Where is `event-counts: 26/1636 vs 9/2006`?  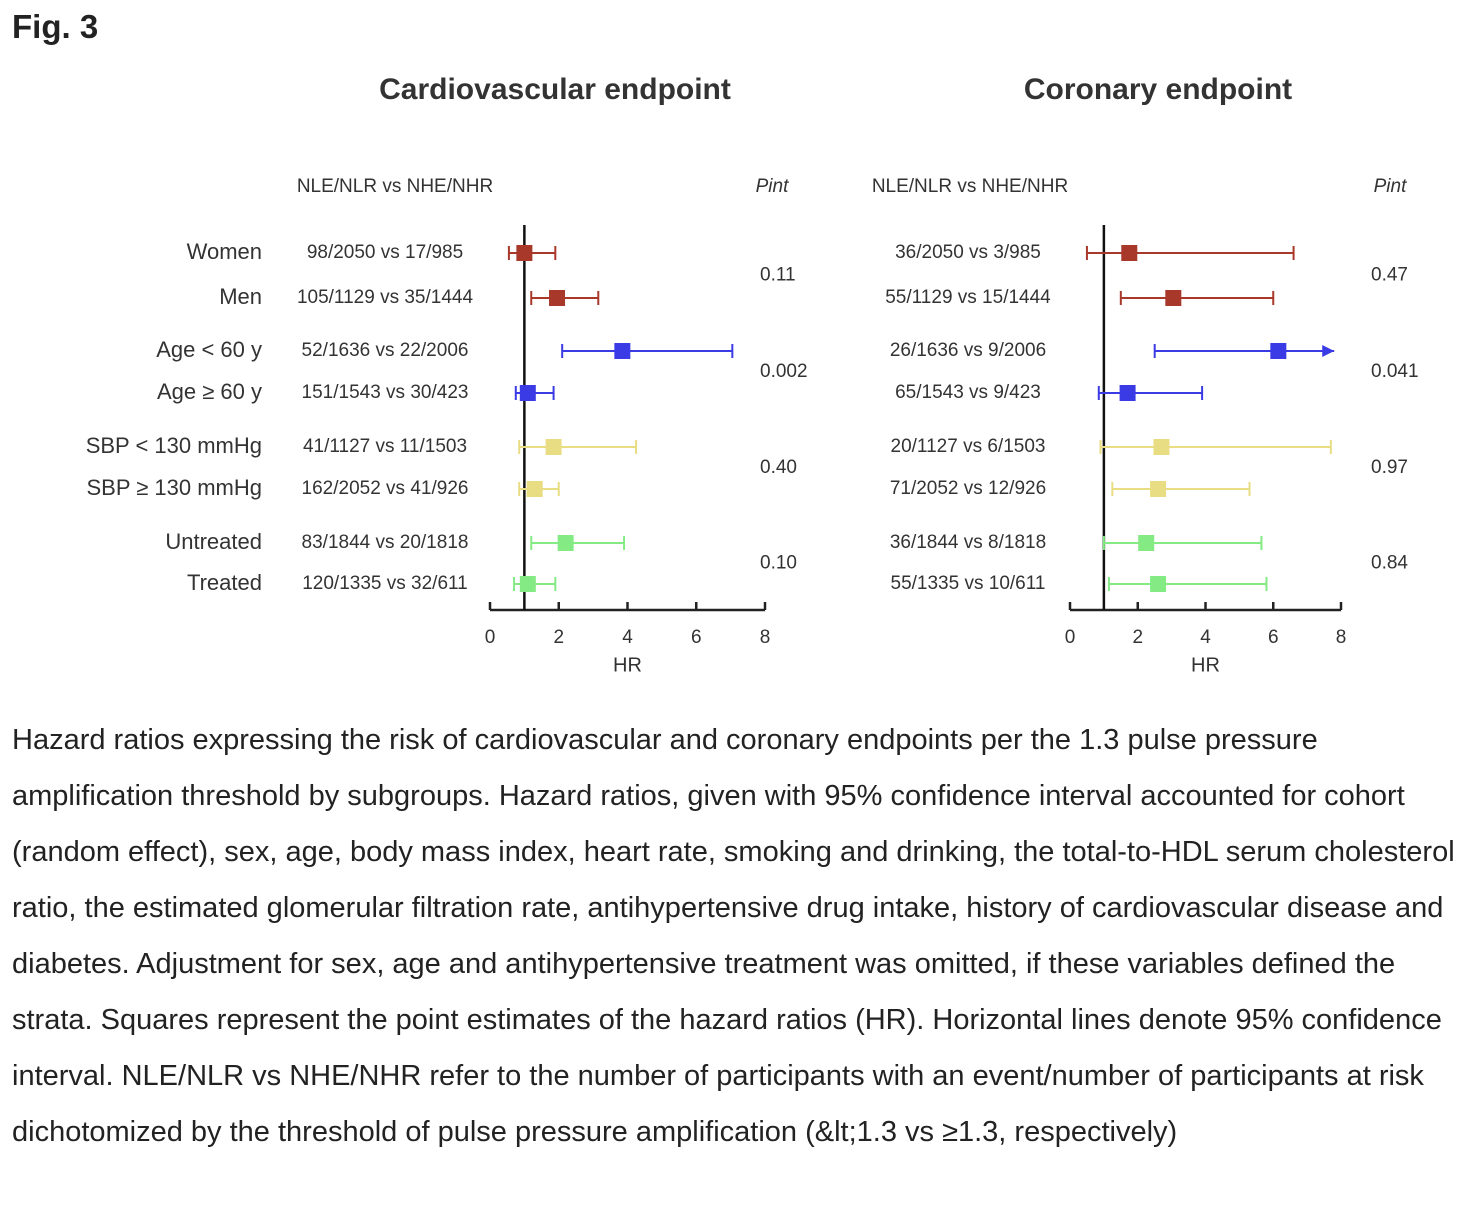
event-counts: 26/1636 vs 9/2006 is located at coordinates (968, 350).